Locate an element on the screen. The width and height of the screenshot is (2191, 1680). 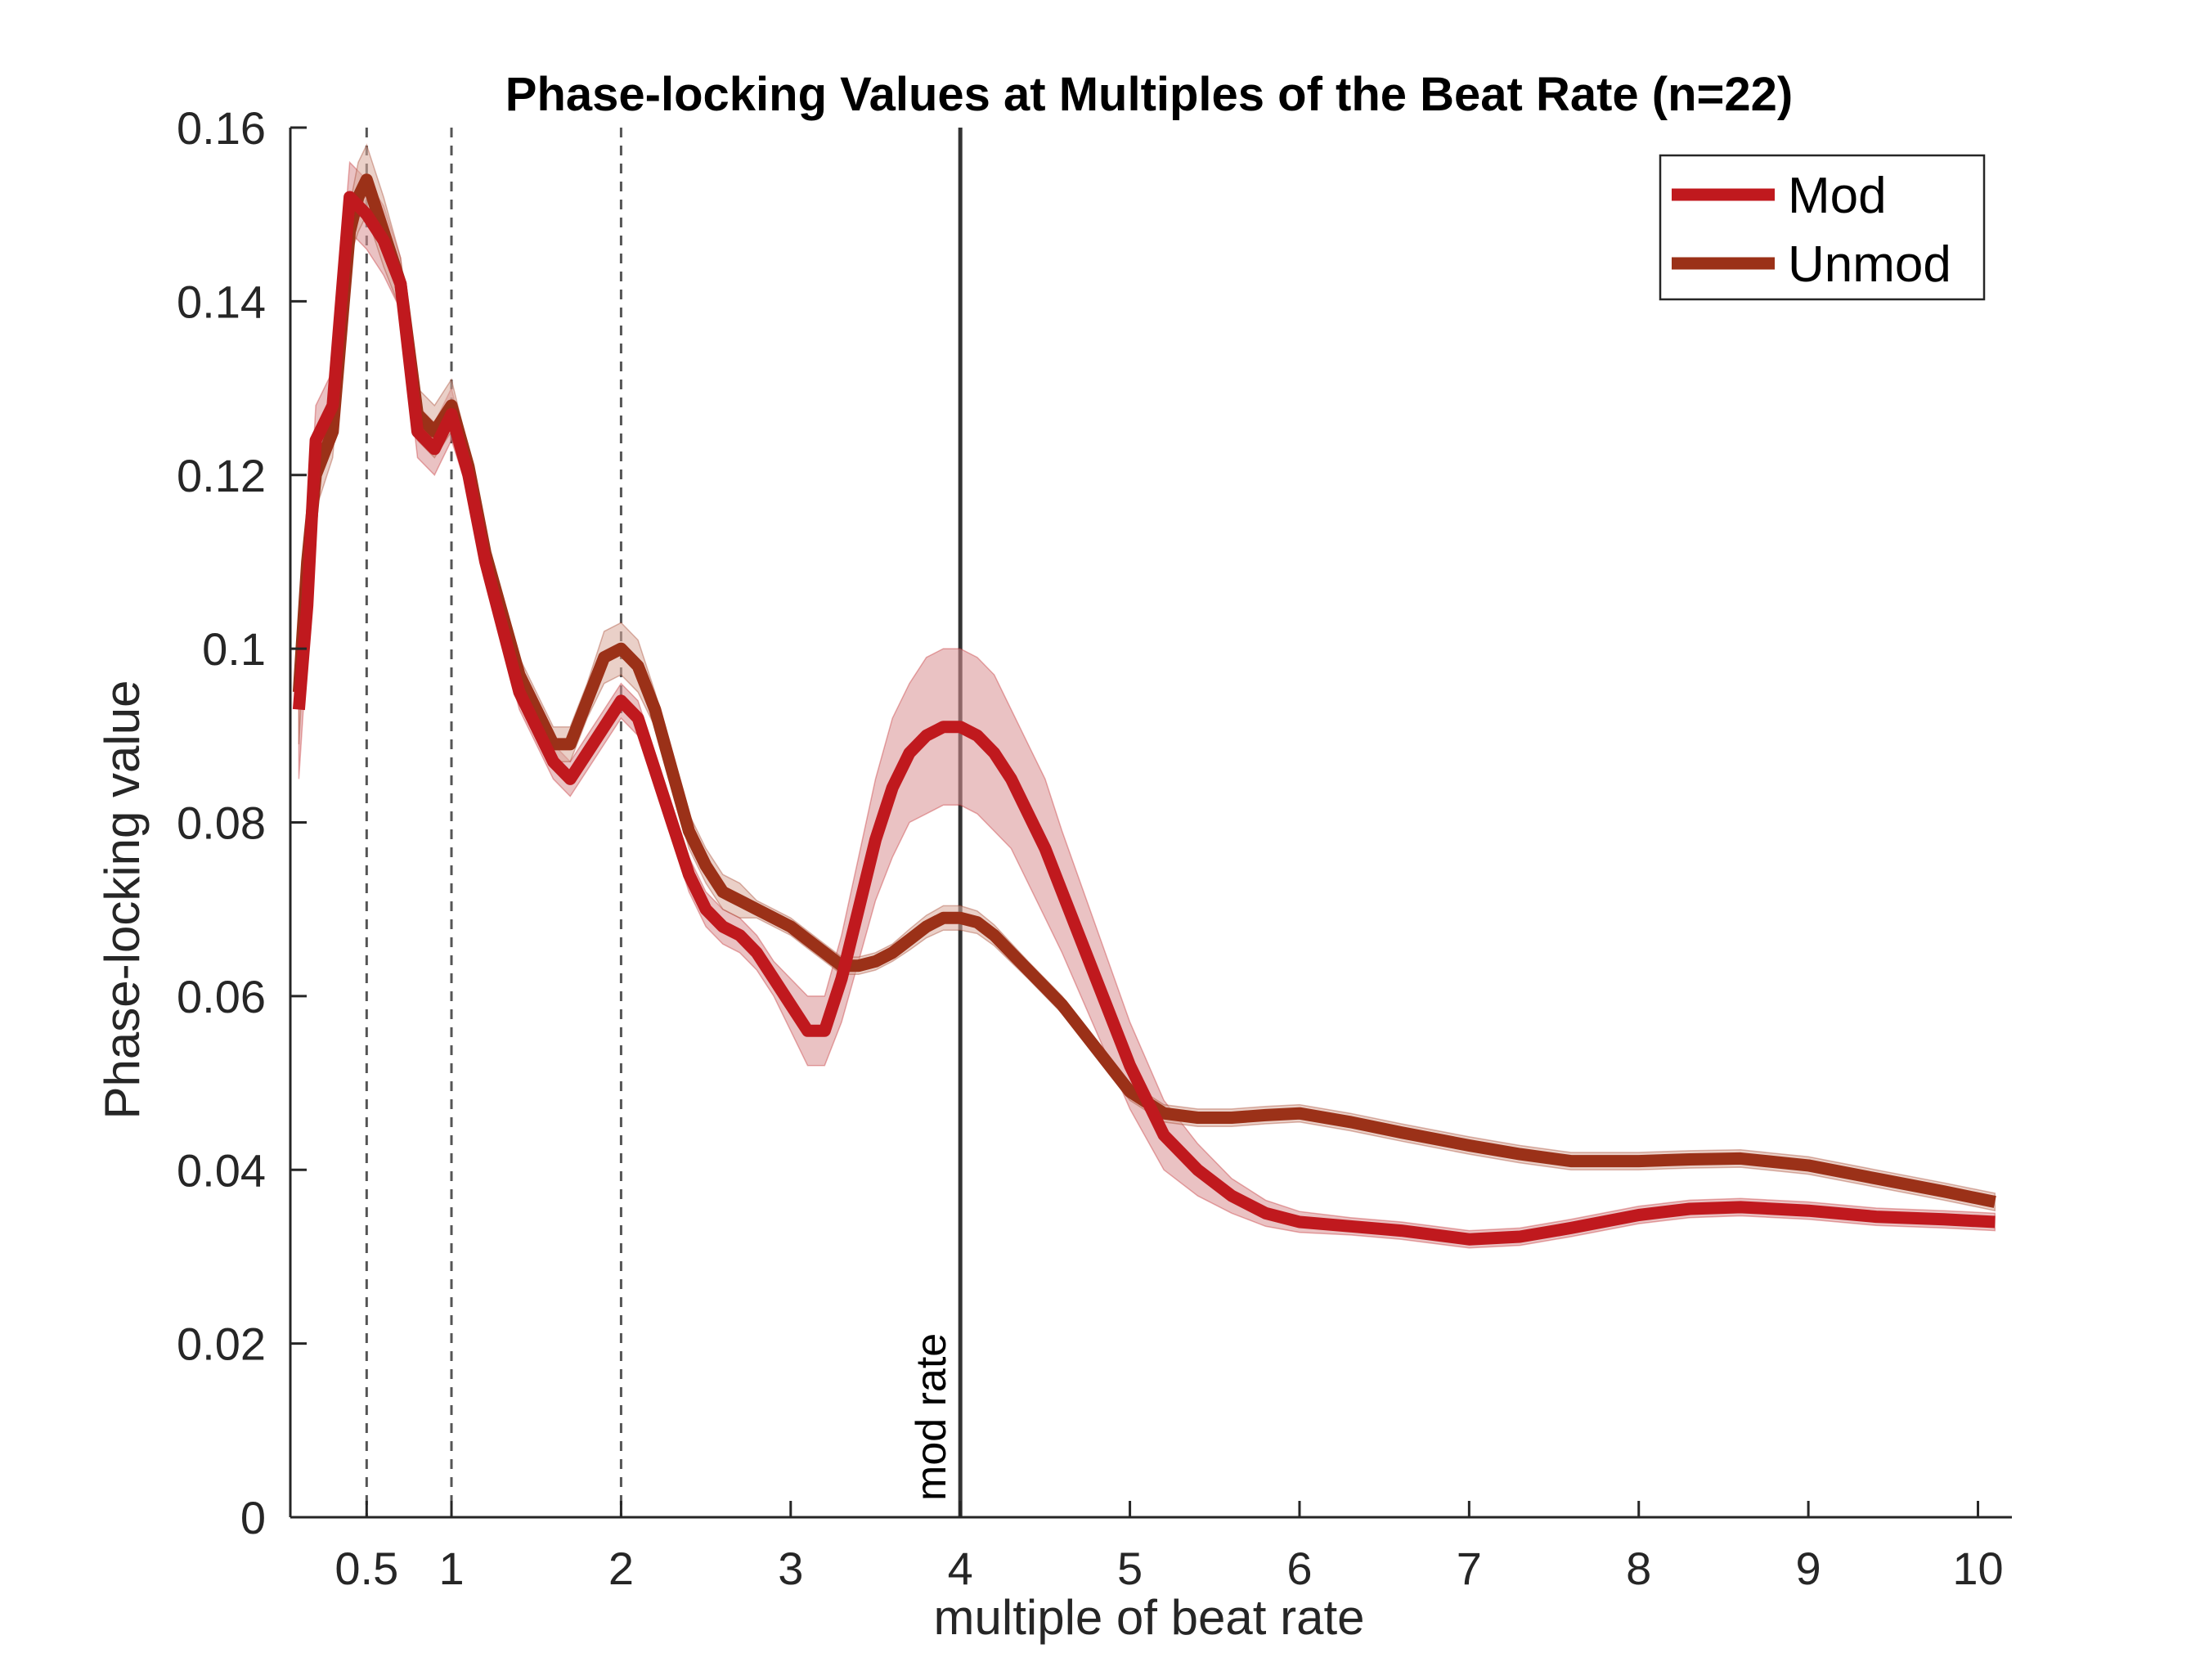
x-tick-label: 6 is located at coordinates (1299, 1569).